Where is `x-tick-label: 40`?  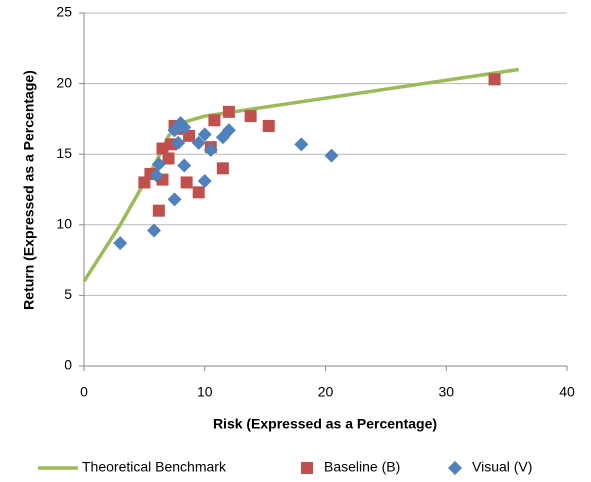
x-tick-label: 40 is located at coordinates (567, 392).